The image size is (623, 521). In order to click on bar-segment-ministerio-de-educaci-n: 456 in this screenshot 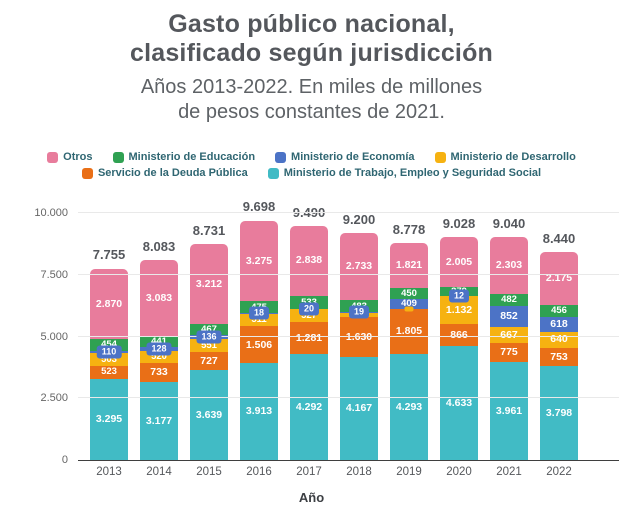, I will do `click(559, 311)`.